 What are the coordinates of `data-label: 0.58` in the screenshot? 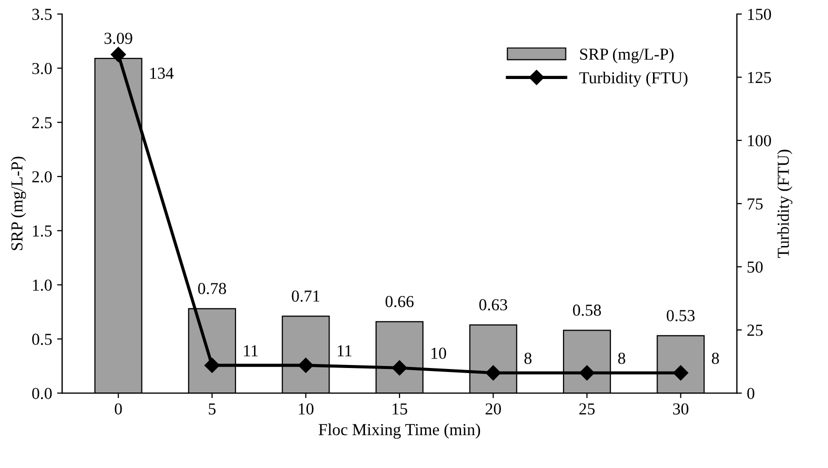 It's located at (587, 310).